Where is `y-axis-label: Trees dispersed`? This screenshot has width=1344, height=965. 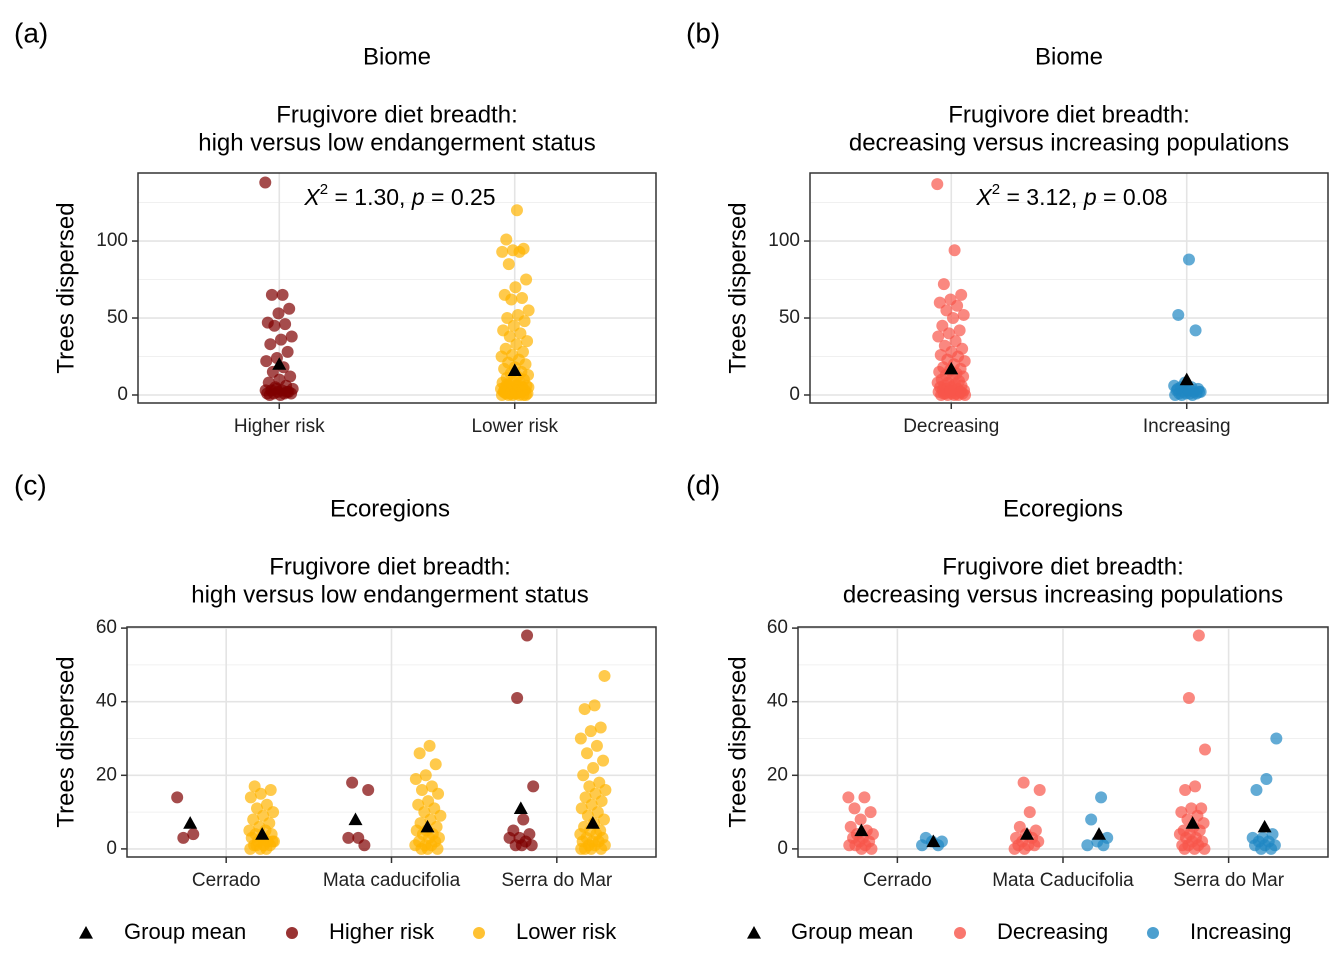 y-axis-label: Trees dispersed is located at coordinates (737, 741).